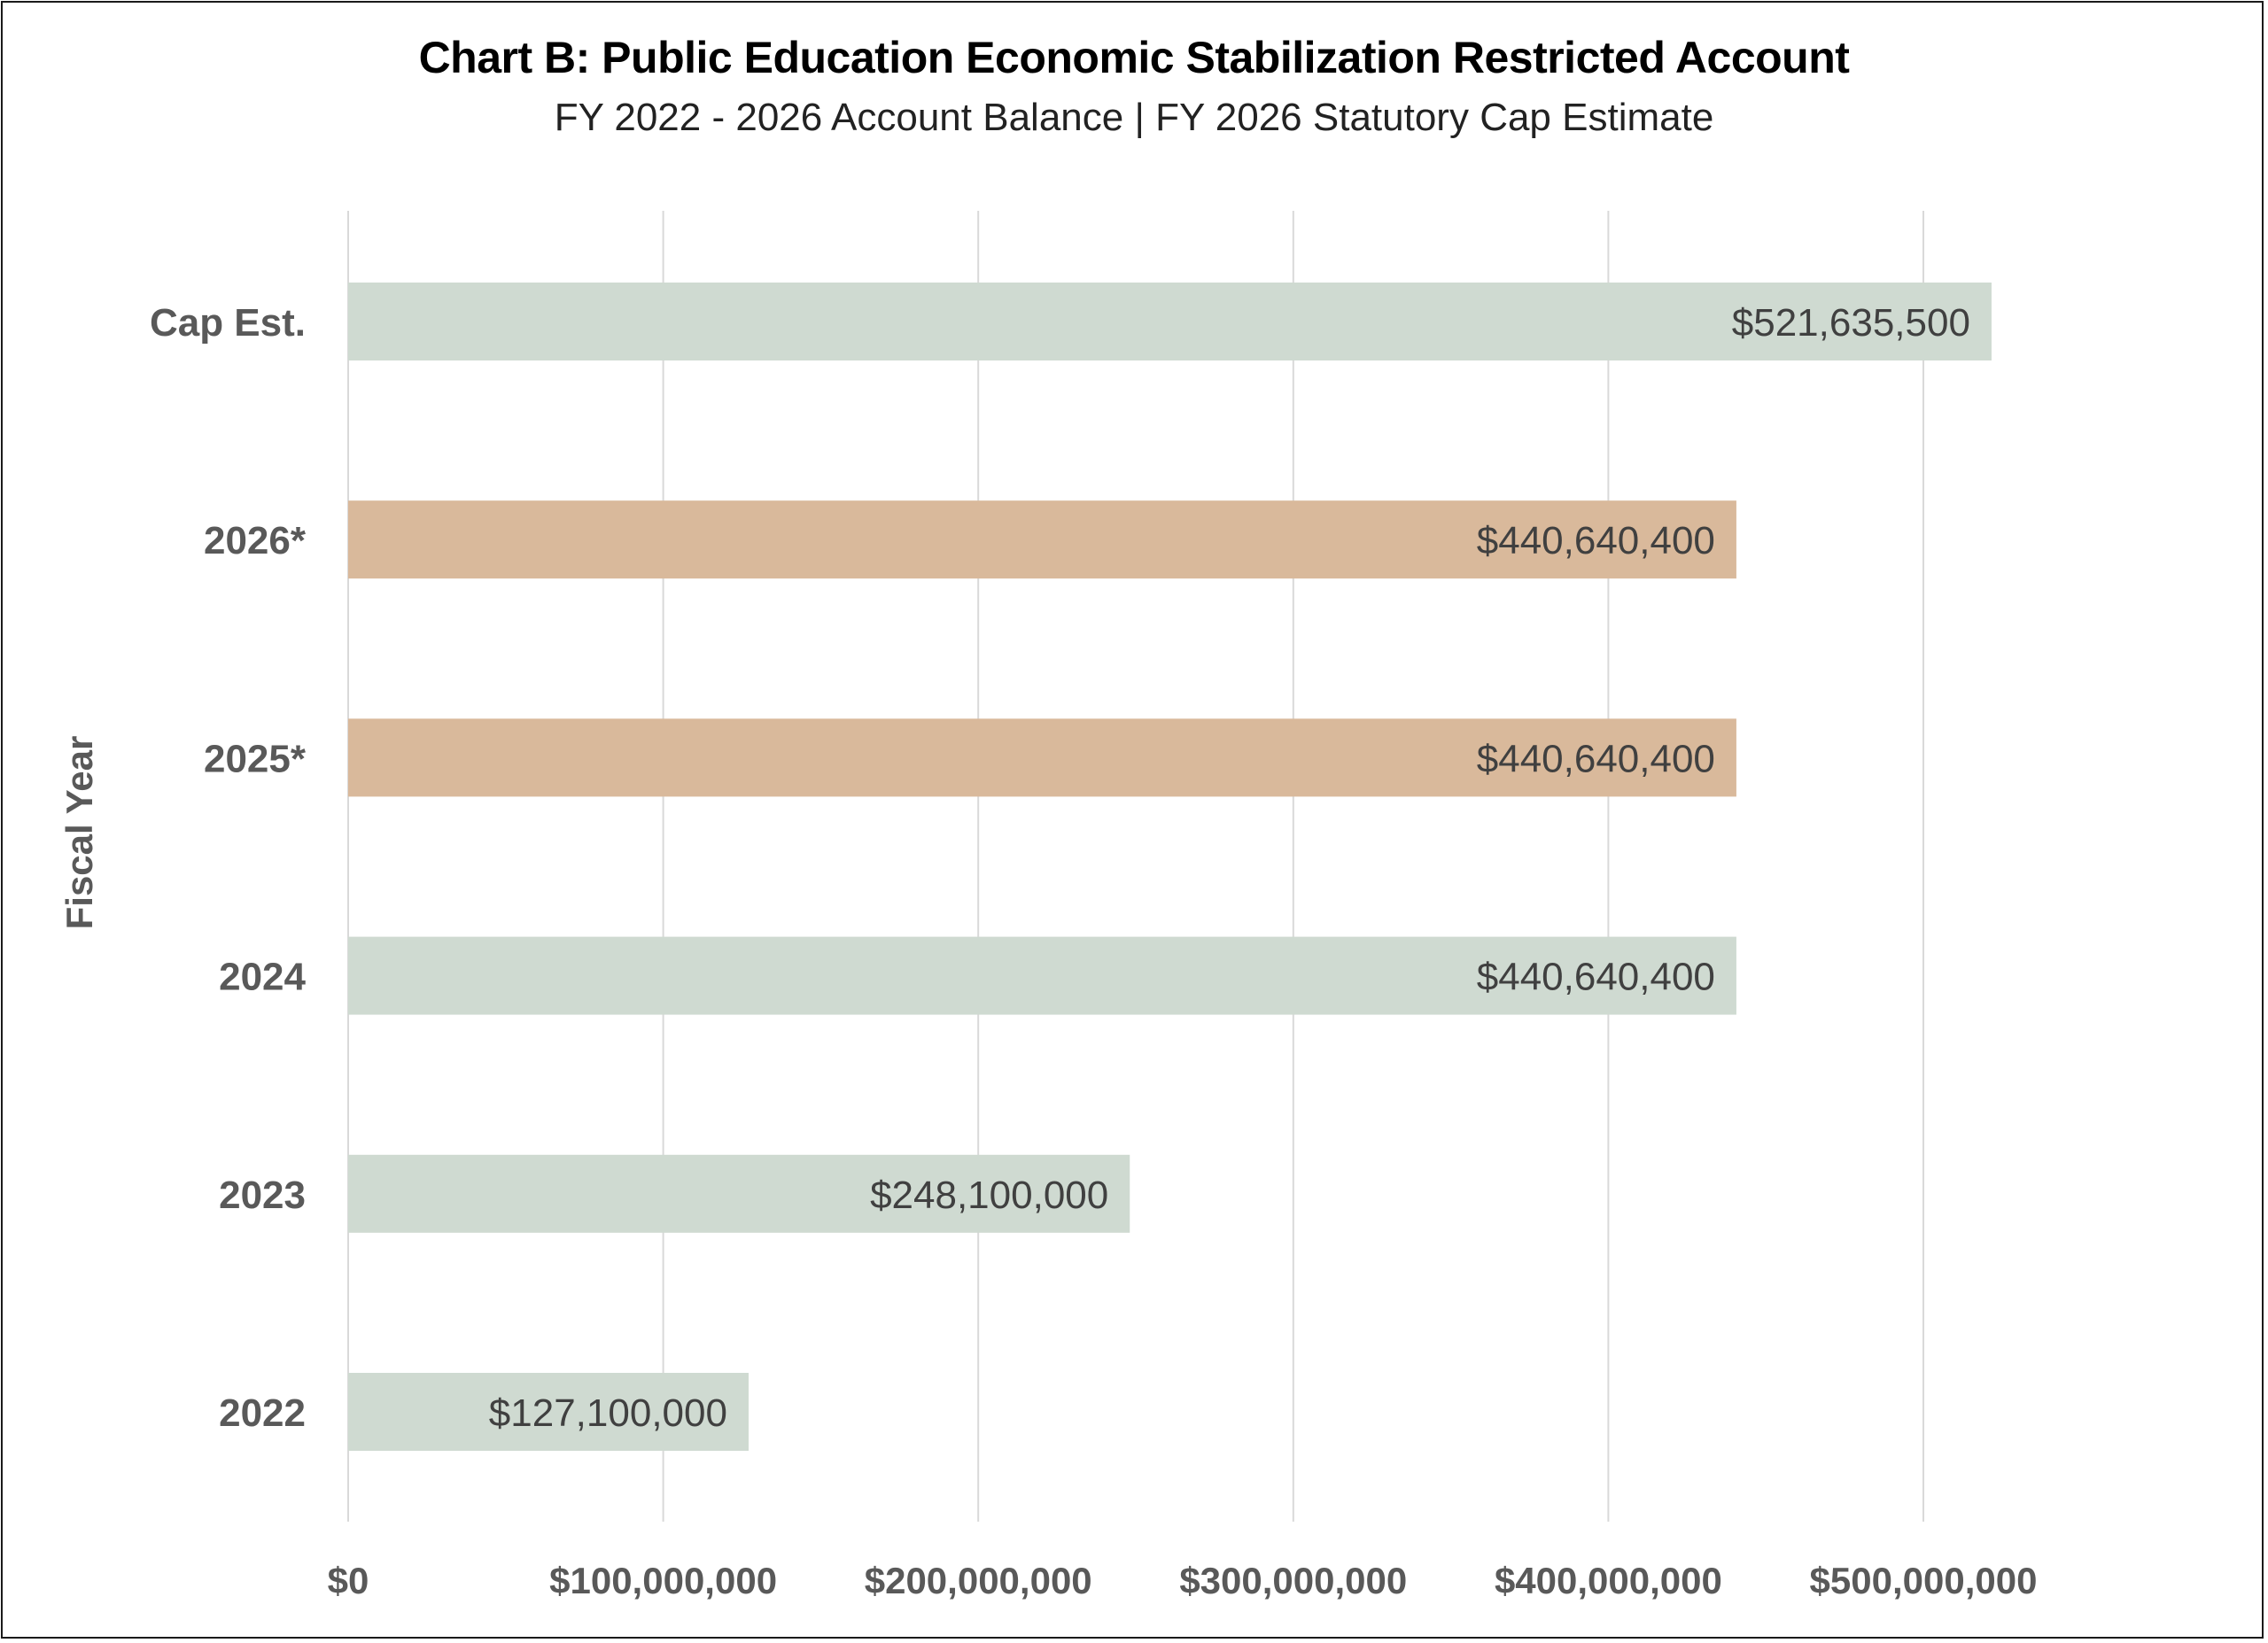 This screenshot has height=1643, width=2268. What do you see at coordinates (1851, 323) in the screenshot?
I see `data-label: $521,635,500` at bounding box center [1851, 323].